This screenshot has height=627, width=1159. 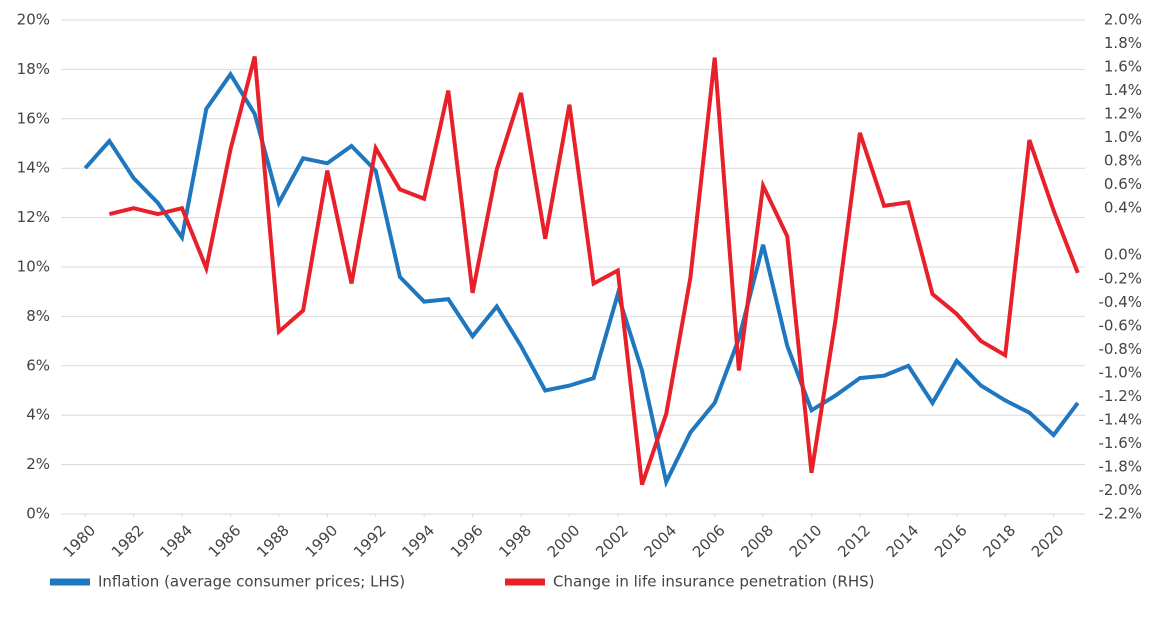 What do you see at coordinates (515, 541) in the screenshot?
I see `x-tick-label: 1998` at bounding box center [515, 541].